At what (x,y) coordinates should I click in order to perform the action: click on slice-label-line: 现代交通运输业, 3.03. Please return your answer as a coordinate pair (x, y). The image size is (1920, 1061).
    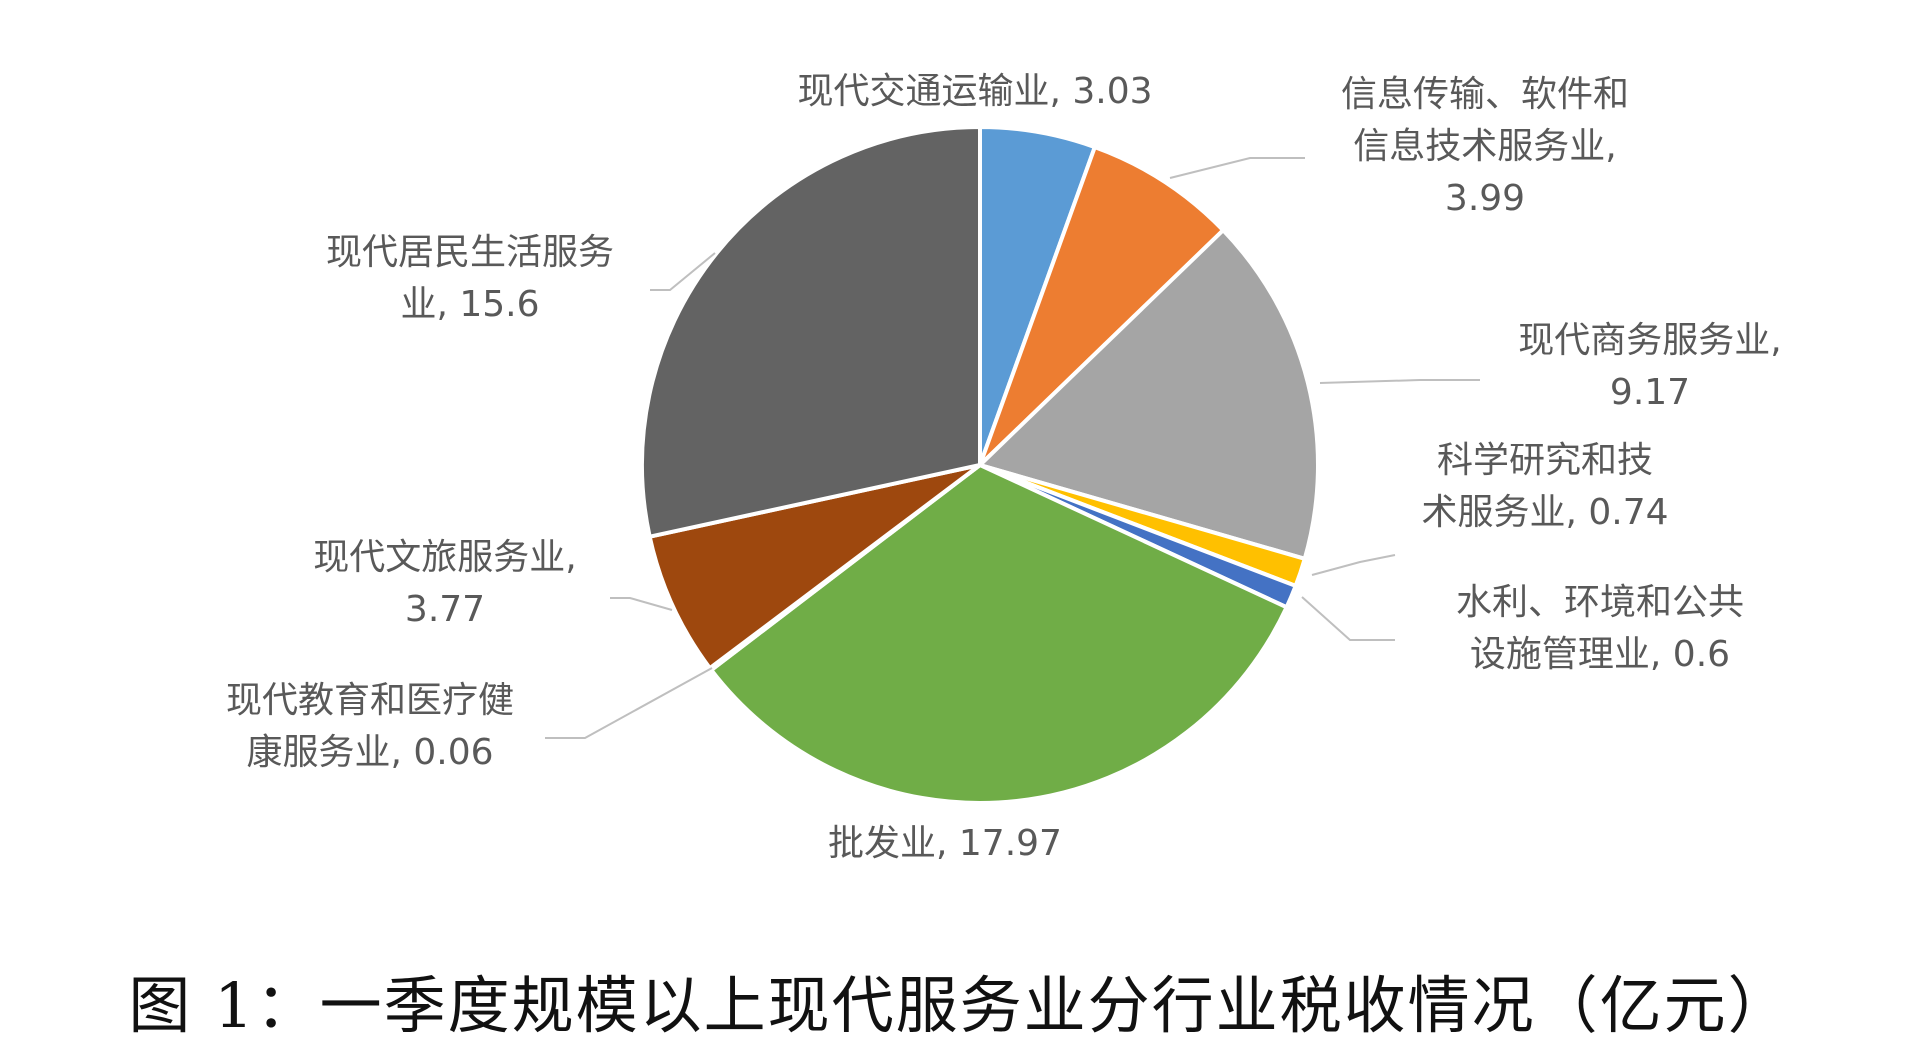
    Looking at the image, I should click on (974, 91).